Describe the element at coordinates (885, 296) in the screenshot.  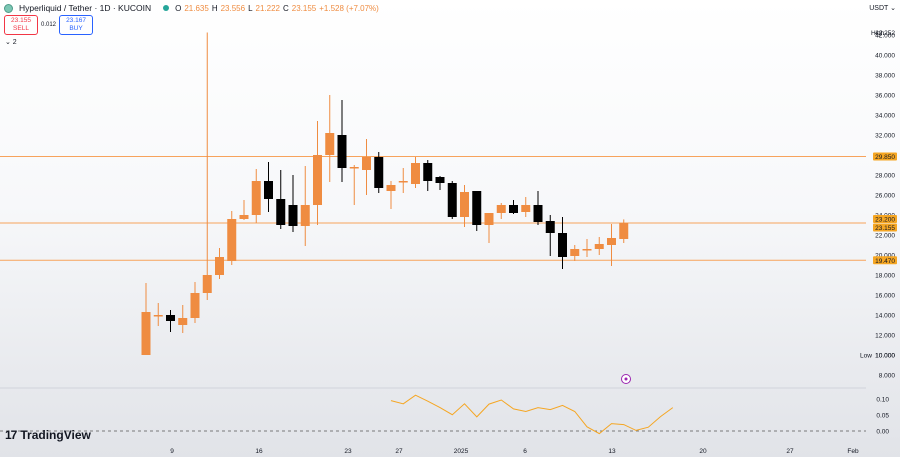
I see `price-tick-label: 16.000` at that location.